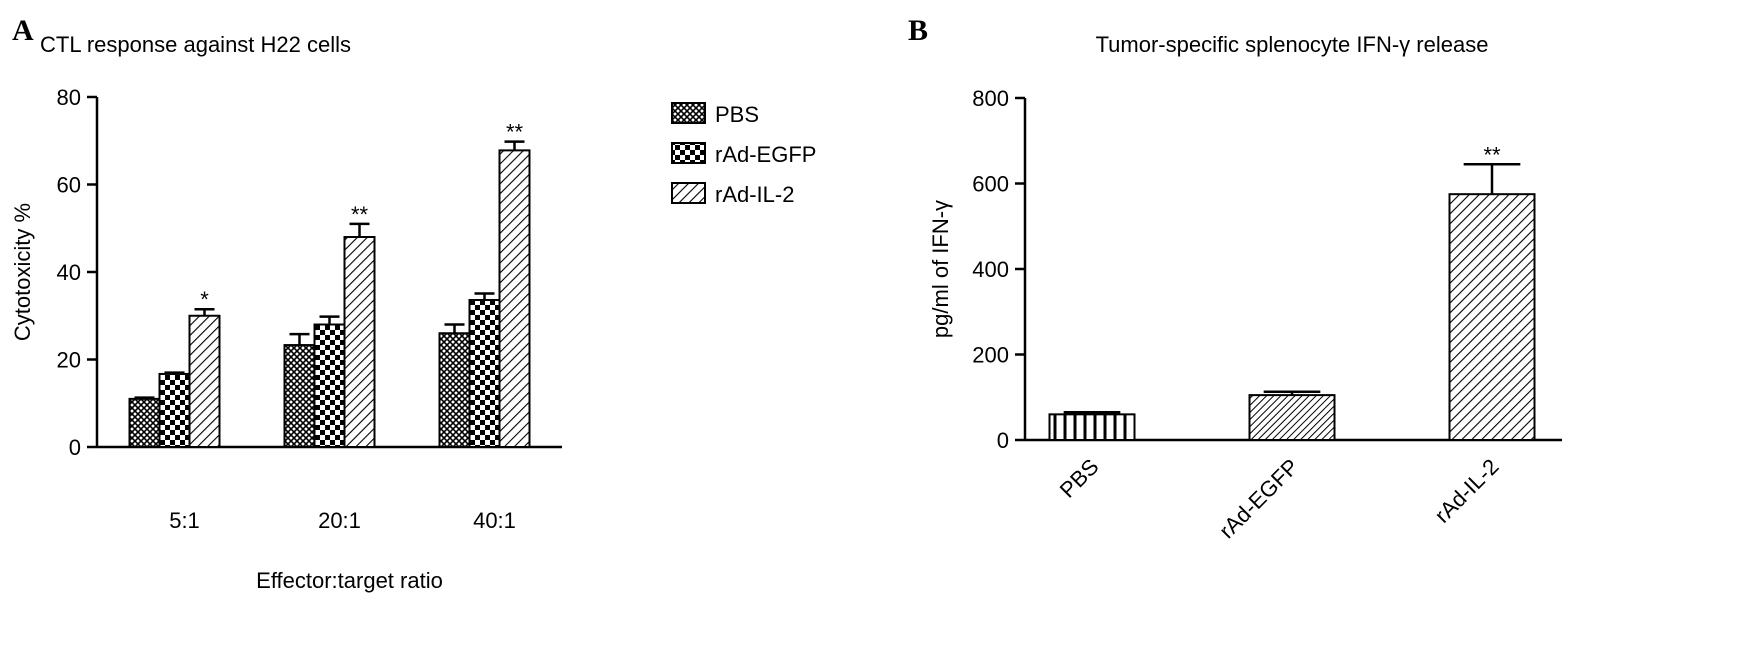 This screenshot has width=1743, height=645. I want to click on y-axis-label: pg/ml of IFN-γ, so click(940, 269).